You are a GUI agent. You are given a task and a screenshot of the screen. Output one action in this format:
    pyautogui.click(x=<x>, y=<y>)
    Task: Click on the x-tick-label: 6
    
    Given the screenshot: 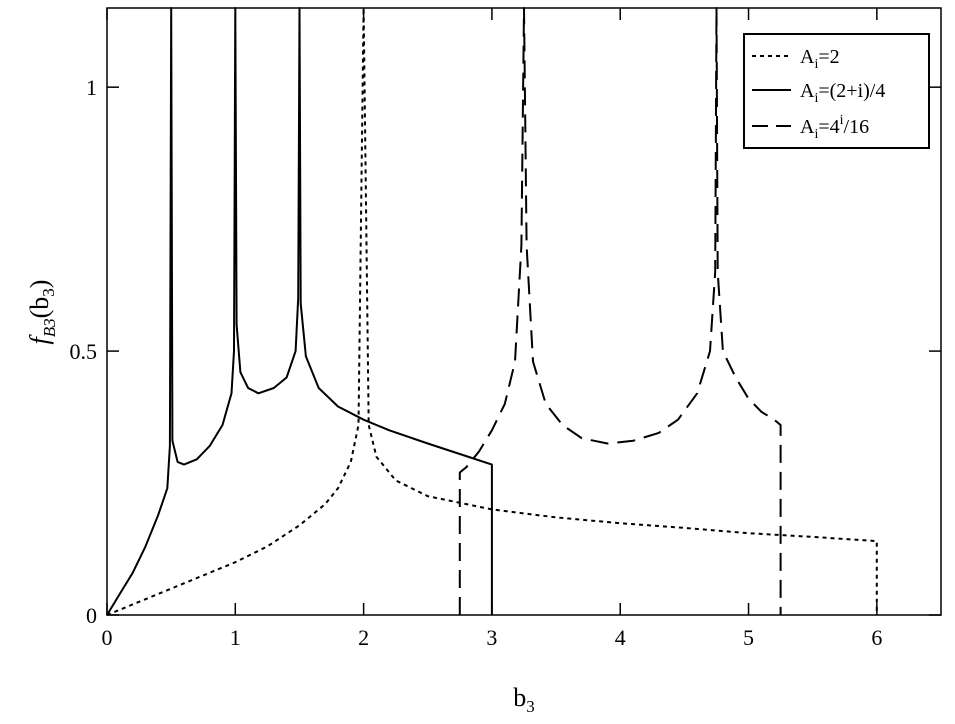 What is the action you would take?
    pyautogui.click(x=876, y=637)
    